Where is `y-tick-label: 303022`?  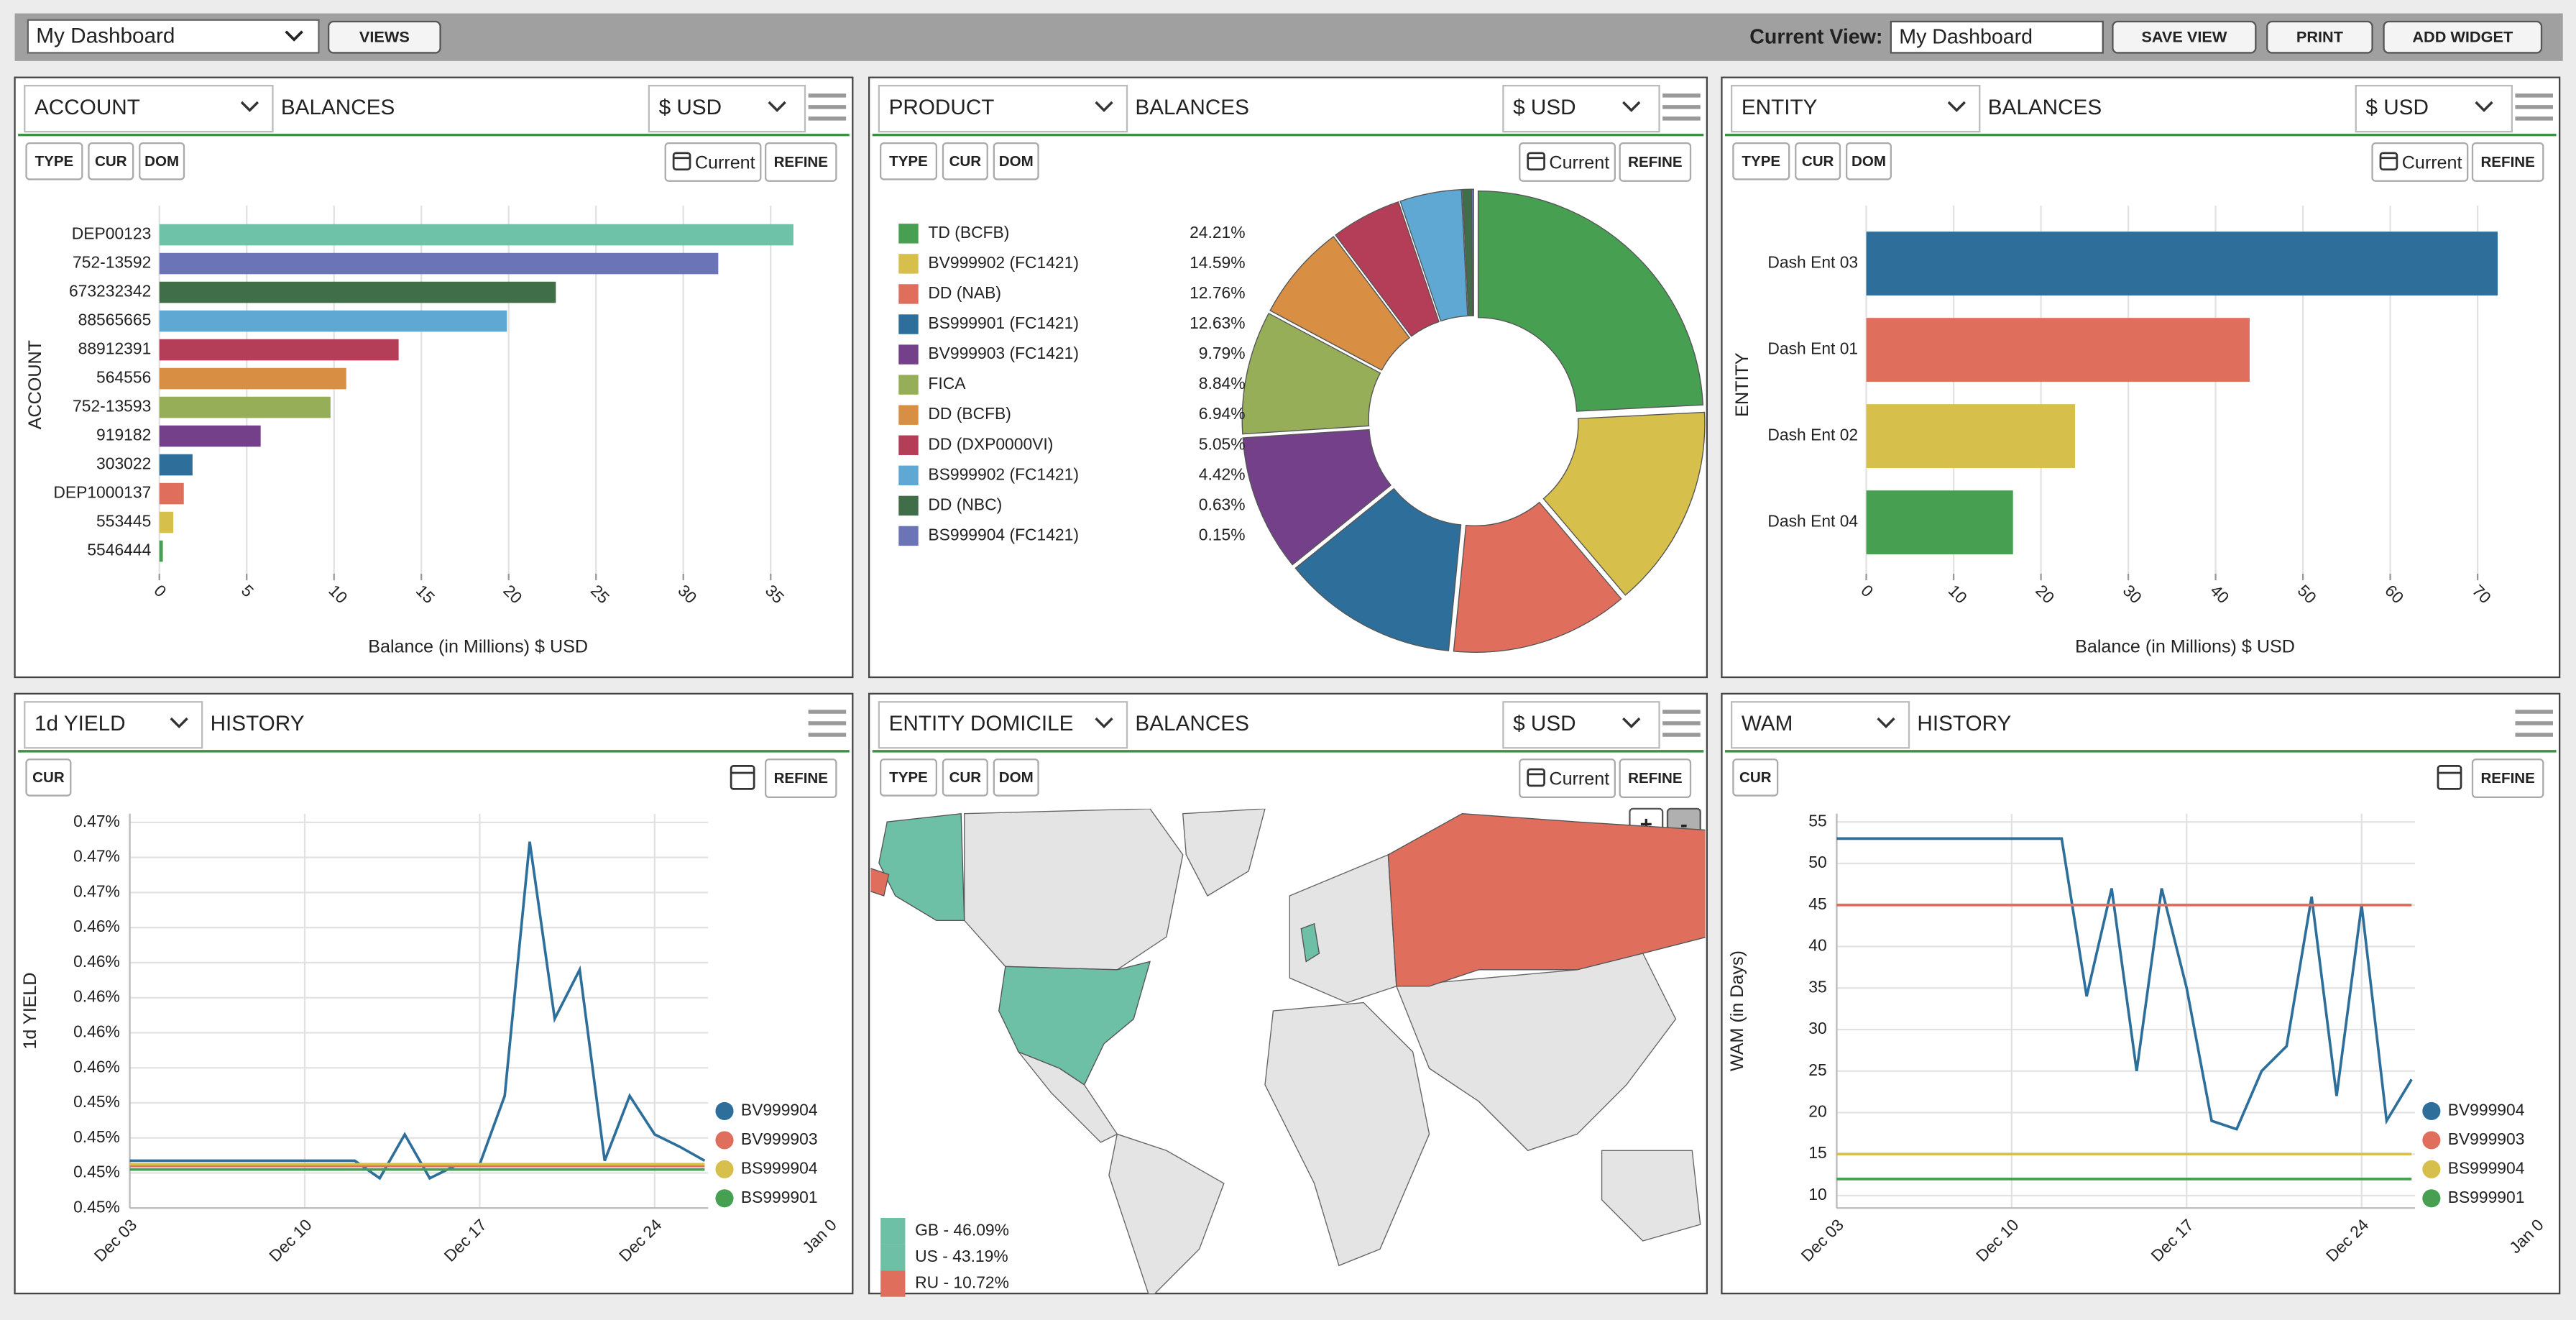
y-tick-label: 303022 is located at coordinates (123, 463).